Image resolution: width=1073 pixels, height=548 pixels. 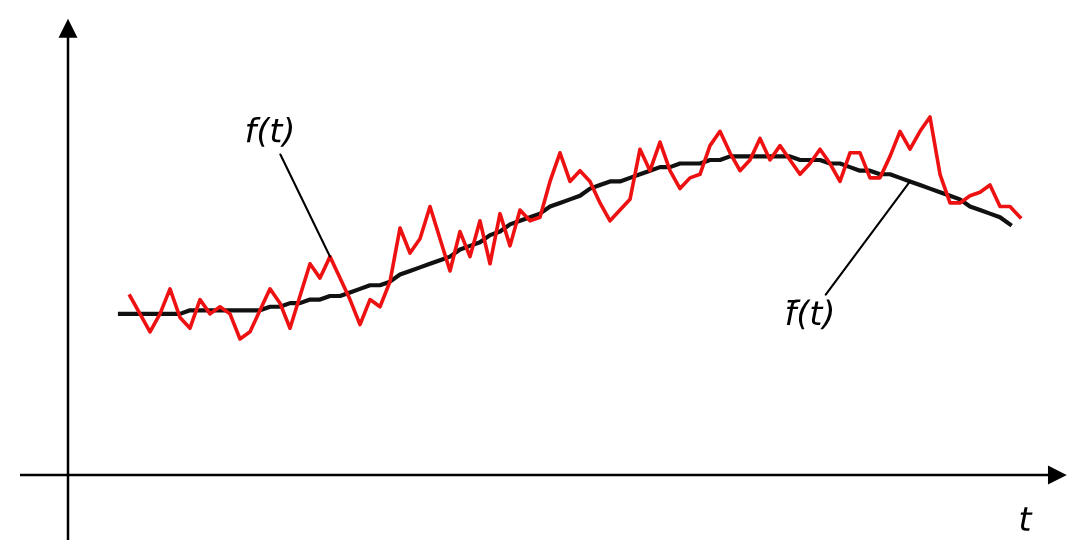 What do you see at coordinates (1026, 519) in the screenshot?
I see `x-axis-title: t` at bounding box center [1026, 519].